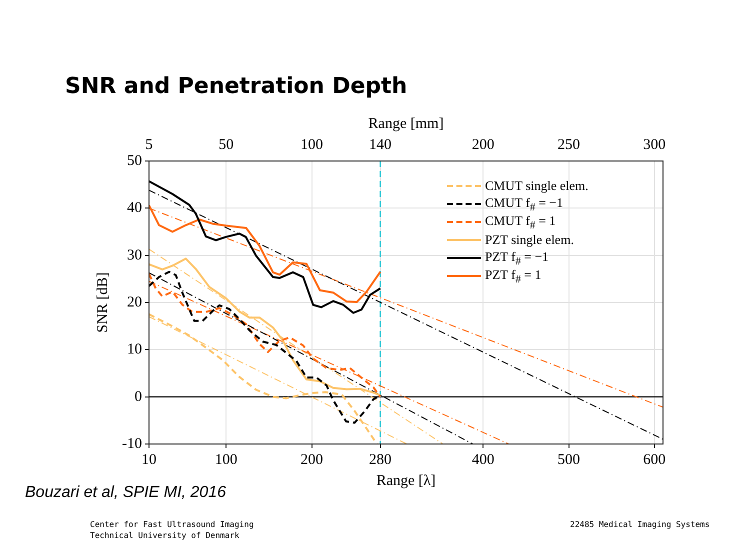  What do you see at coordinates (134, 350) in the screenshot?
I see `y-tick-label: 10` at bounding box center [134, 350].